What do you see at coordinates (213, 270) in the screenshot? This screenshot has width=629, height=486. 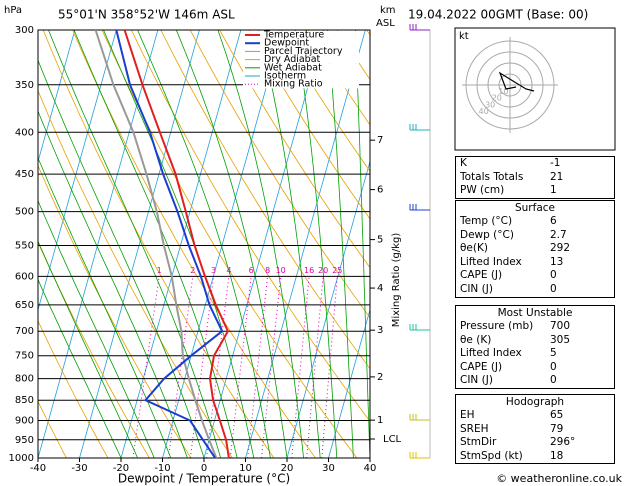 I see `mixing-ratio-label: 3` at bounding box center [213, 270].